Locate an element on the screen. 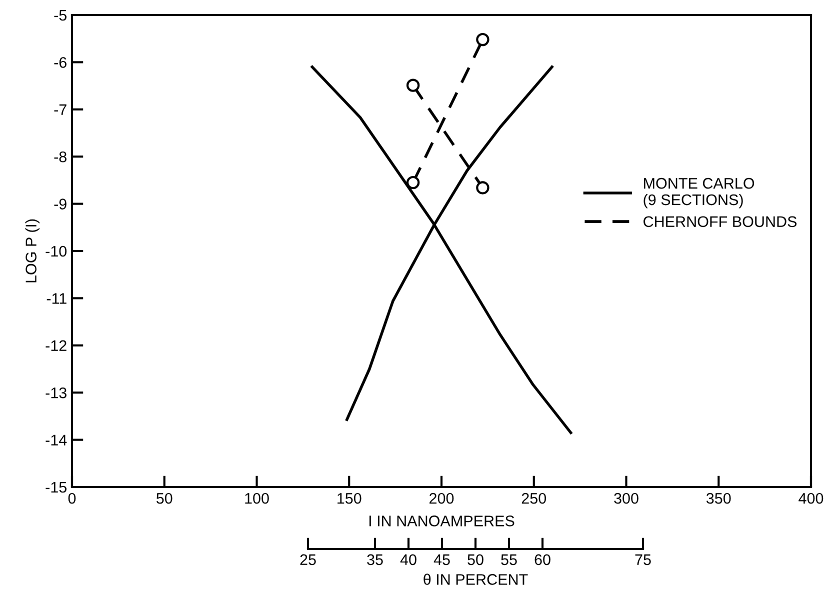 Image resolution: width=825 pixels, height=595 pixels. x2-tick-label: 35 is located at coordinates (375, 560).